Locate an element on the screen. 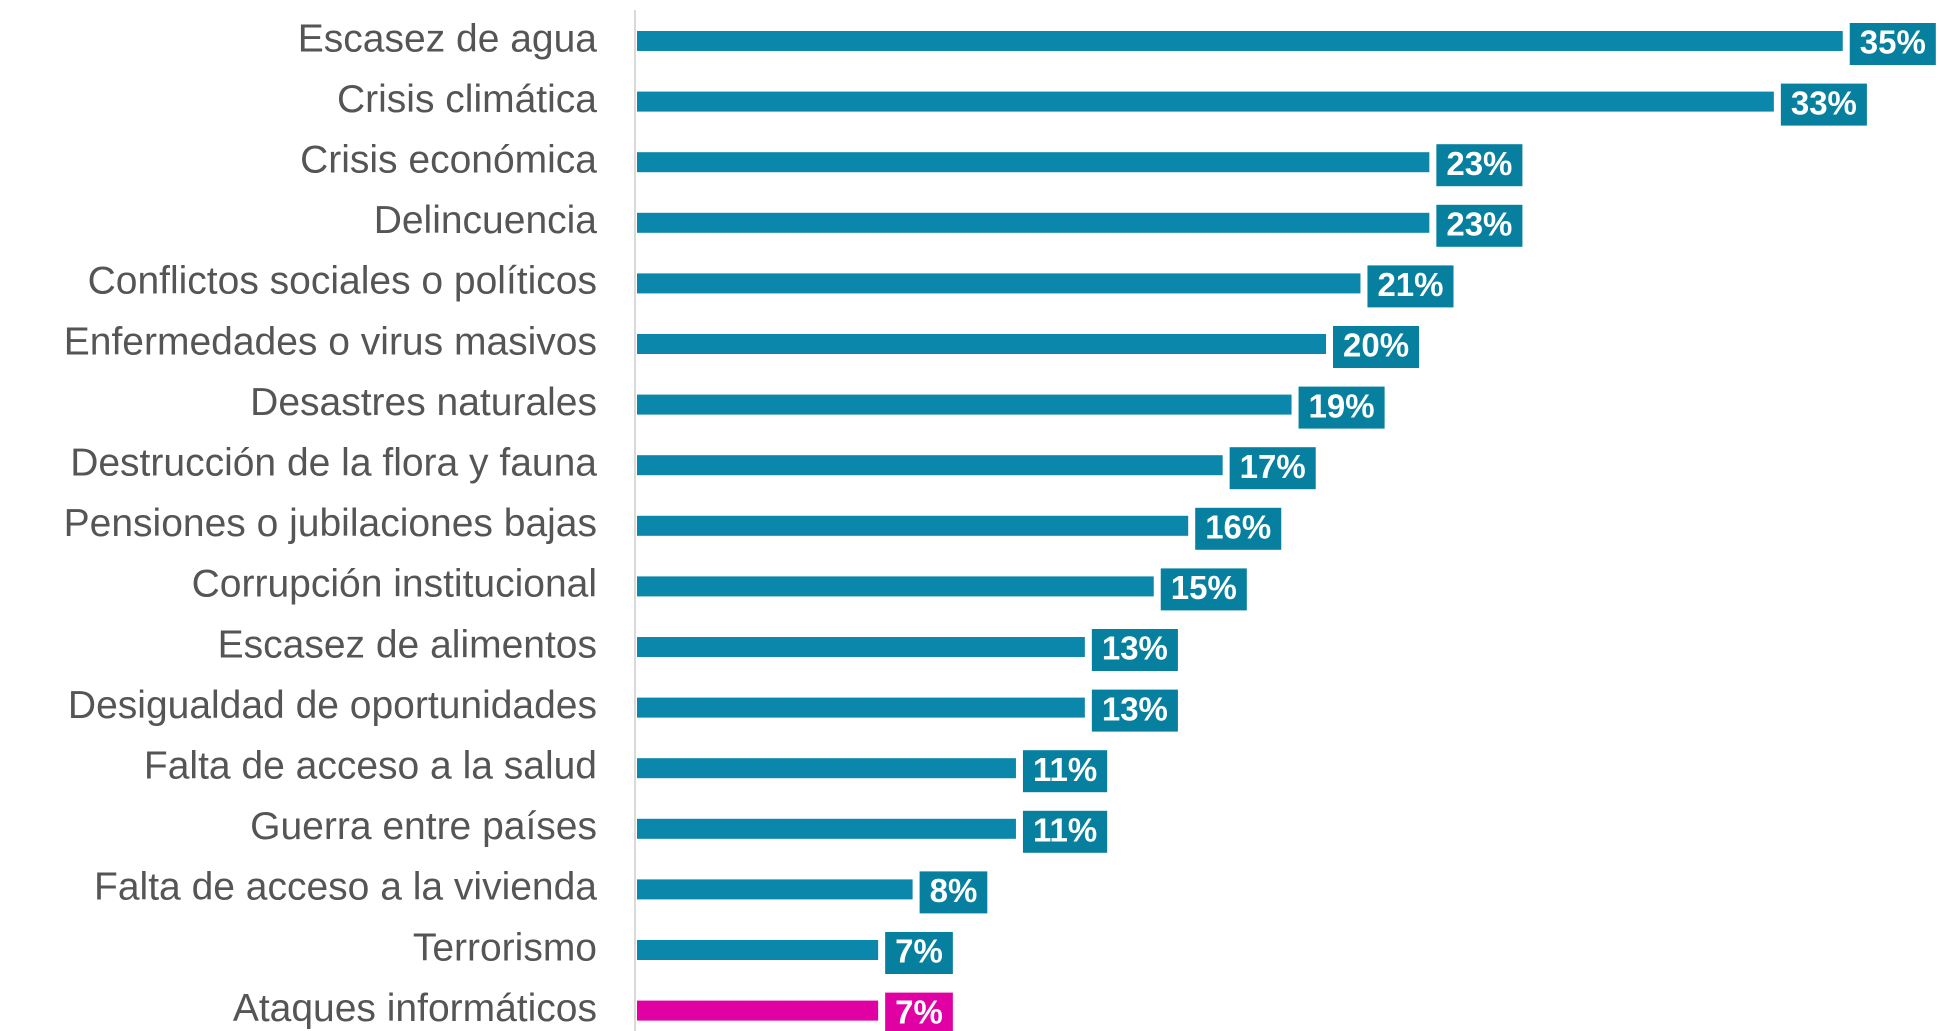  value-label: 17% is located at coordinates (1273, 466).